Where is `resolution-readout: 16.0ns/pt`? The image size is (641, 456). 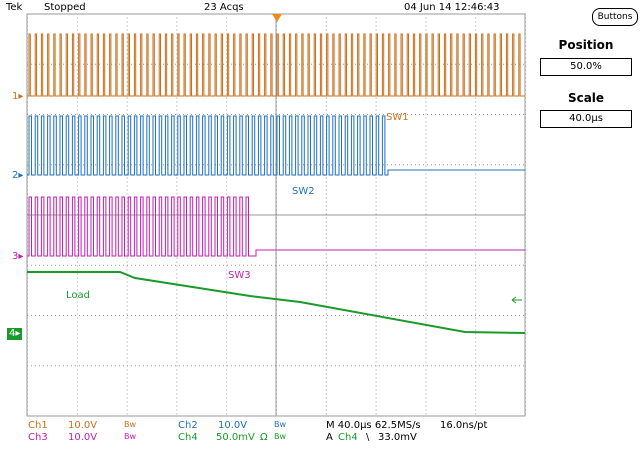 resolution-readout: 16.0ns/pt is located at coordinates (464, 425).